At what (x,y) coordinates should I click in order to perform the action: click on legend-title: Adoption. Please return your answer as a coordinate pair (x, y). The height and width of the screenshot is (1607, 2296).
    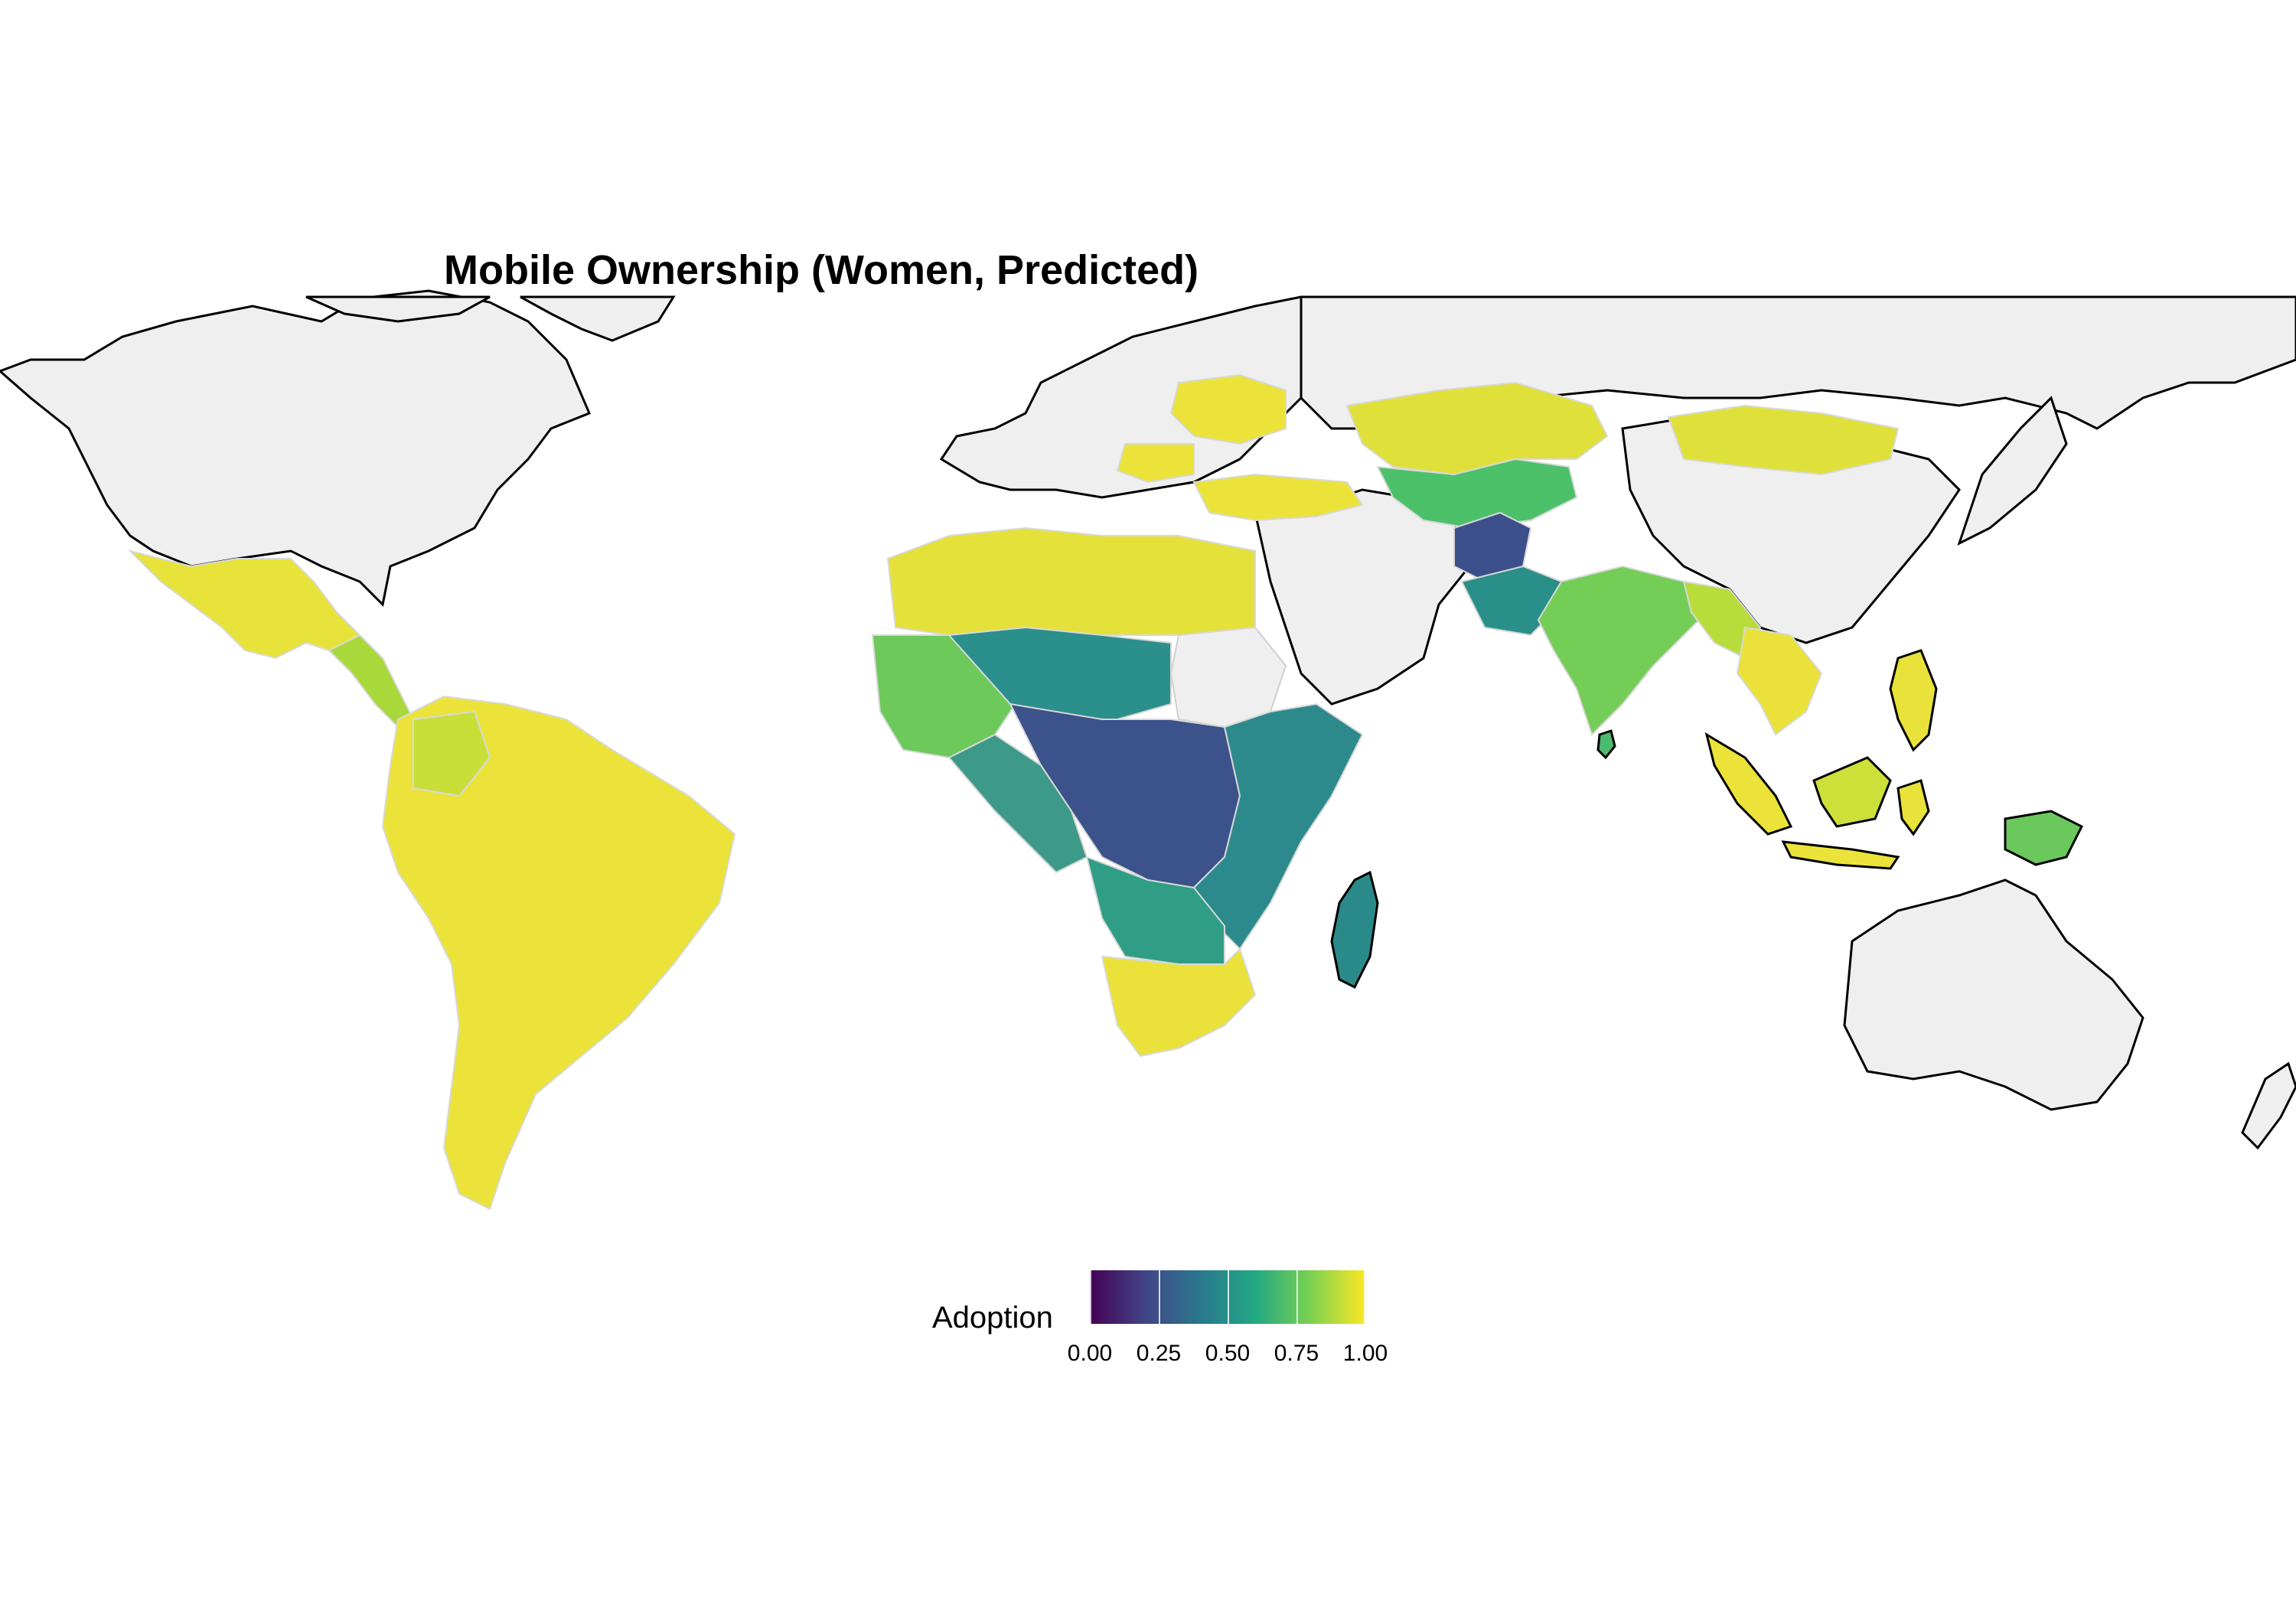
    Looking at the image, I should click on (992, 1318).